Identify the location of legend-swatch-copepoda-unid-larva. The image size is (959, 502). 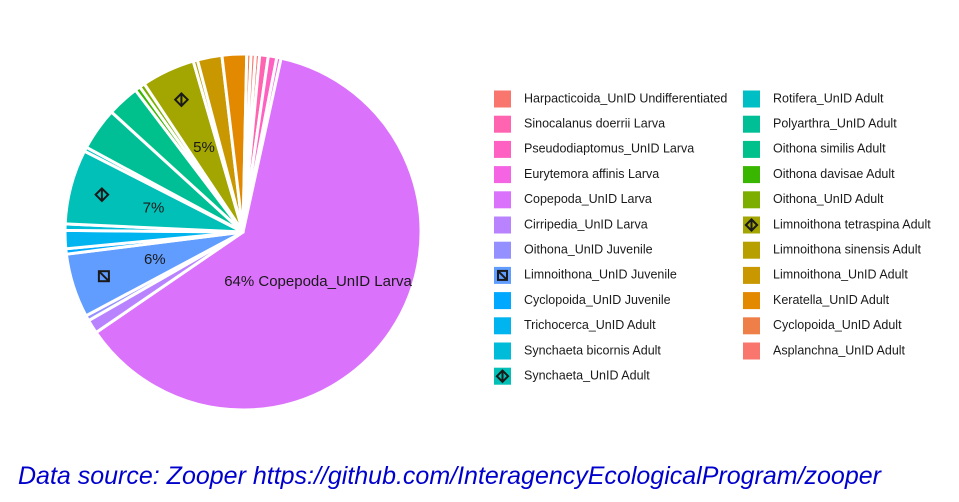
(502, 200).